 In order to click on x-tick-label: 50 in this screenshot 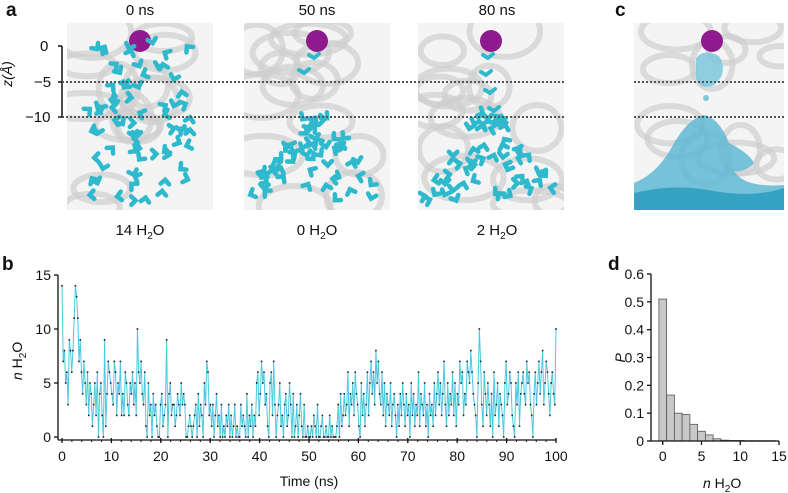, I will do `click(309, 456)`.